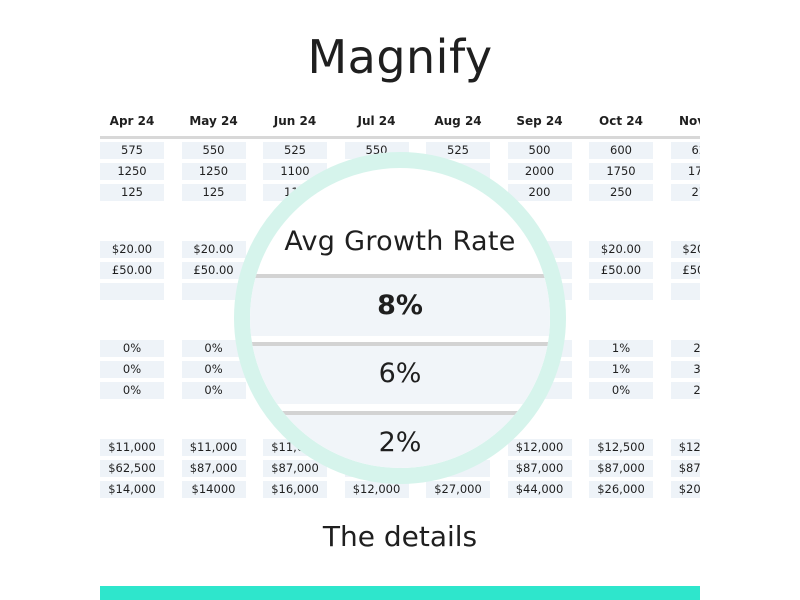  I want to click on magnifier-title: Avg Growth Rate, so click(400, 241).